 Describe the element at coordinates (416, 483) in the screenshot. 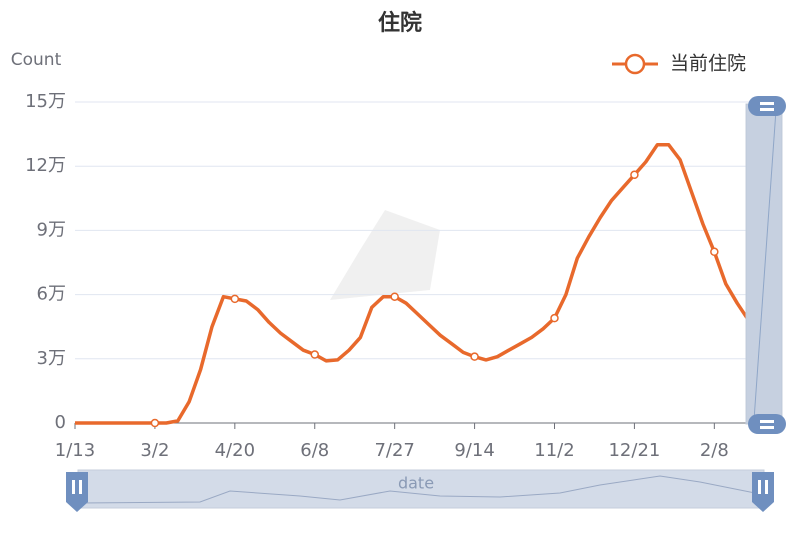

I see `x-axis-label: date` at that location.